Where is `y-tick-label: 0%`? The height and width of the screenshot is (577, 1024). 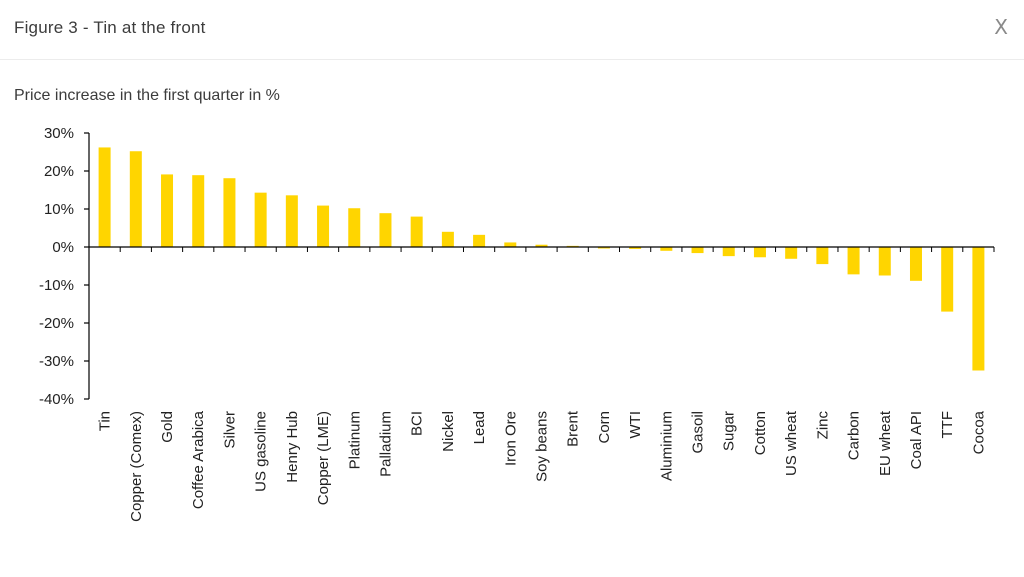 y-tick-label: 0% is located at coordinates (63, 247).